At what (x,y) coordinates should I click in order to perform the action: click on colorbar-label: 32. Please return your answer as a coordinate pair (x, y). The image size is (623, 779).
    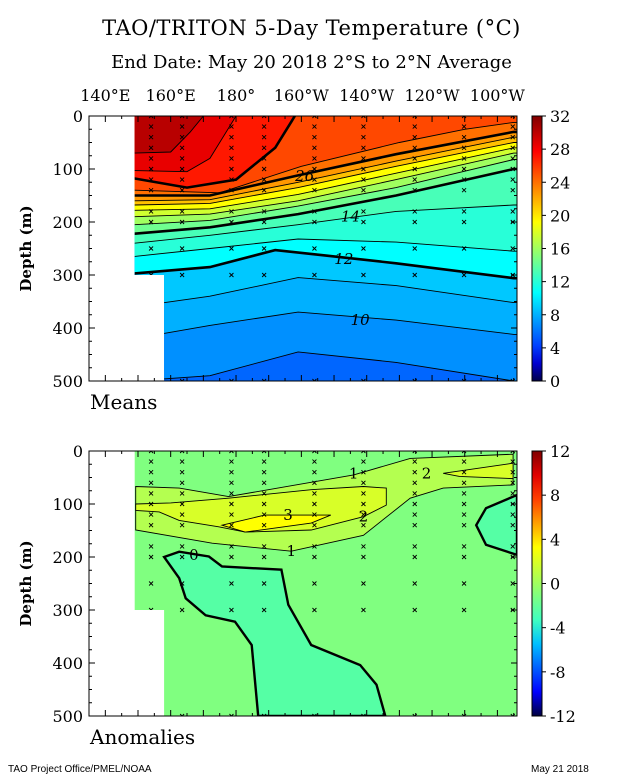
    Looking at the image, I should click on (560, 116).